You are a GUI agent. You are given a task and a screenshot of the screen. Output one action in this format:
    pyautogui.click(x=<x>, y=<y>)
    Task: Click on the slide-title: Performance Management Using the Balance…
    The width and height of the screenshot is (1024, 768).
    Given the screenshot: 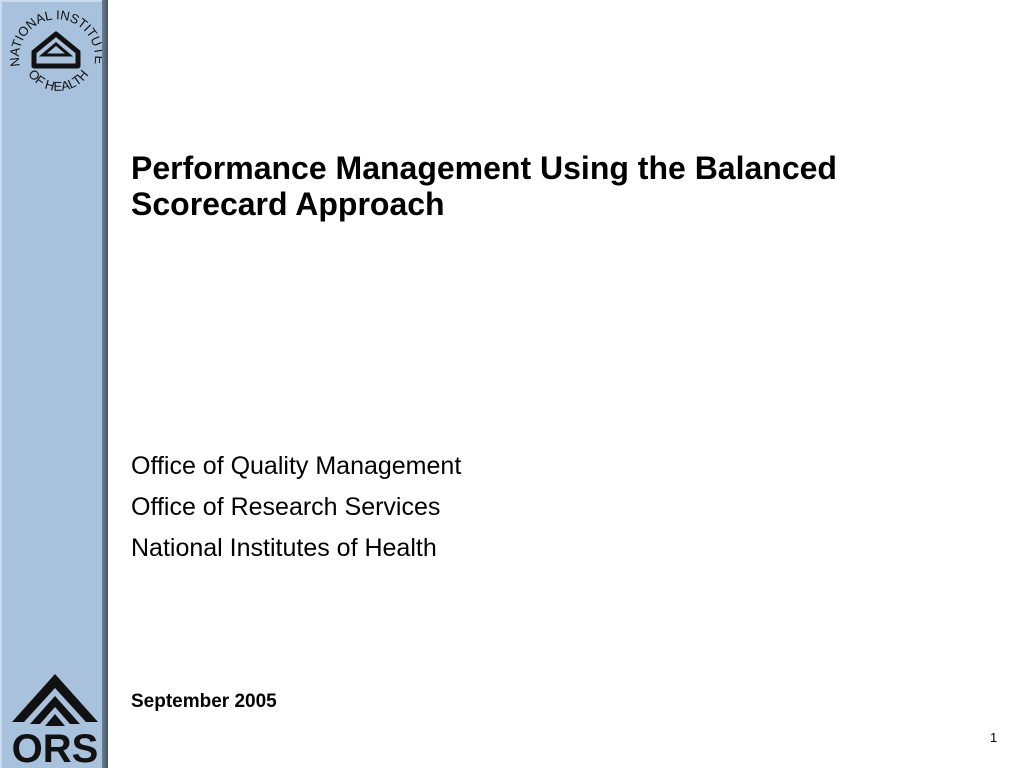 What is the action you would take?
    pyautogui.click(x=484, y=186)
    